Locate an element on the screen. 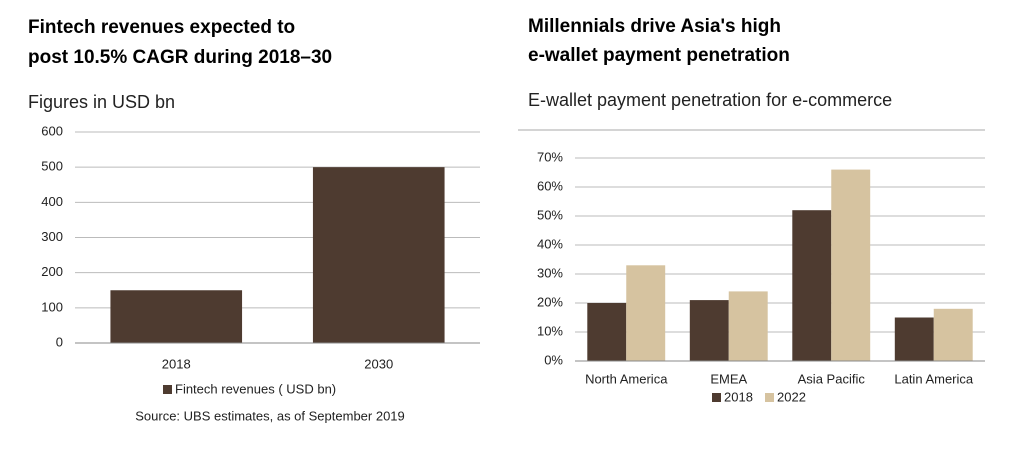 Image resolution: width=1024 pixels, height=452 pixels. y-tick-label: 0 is located at coordinates (59, 341).